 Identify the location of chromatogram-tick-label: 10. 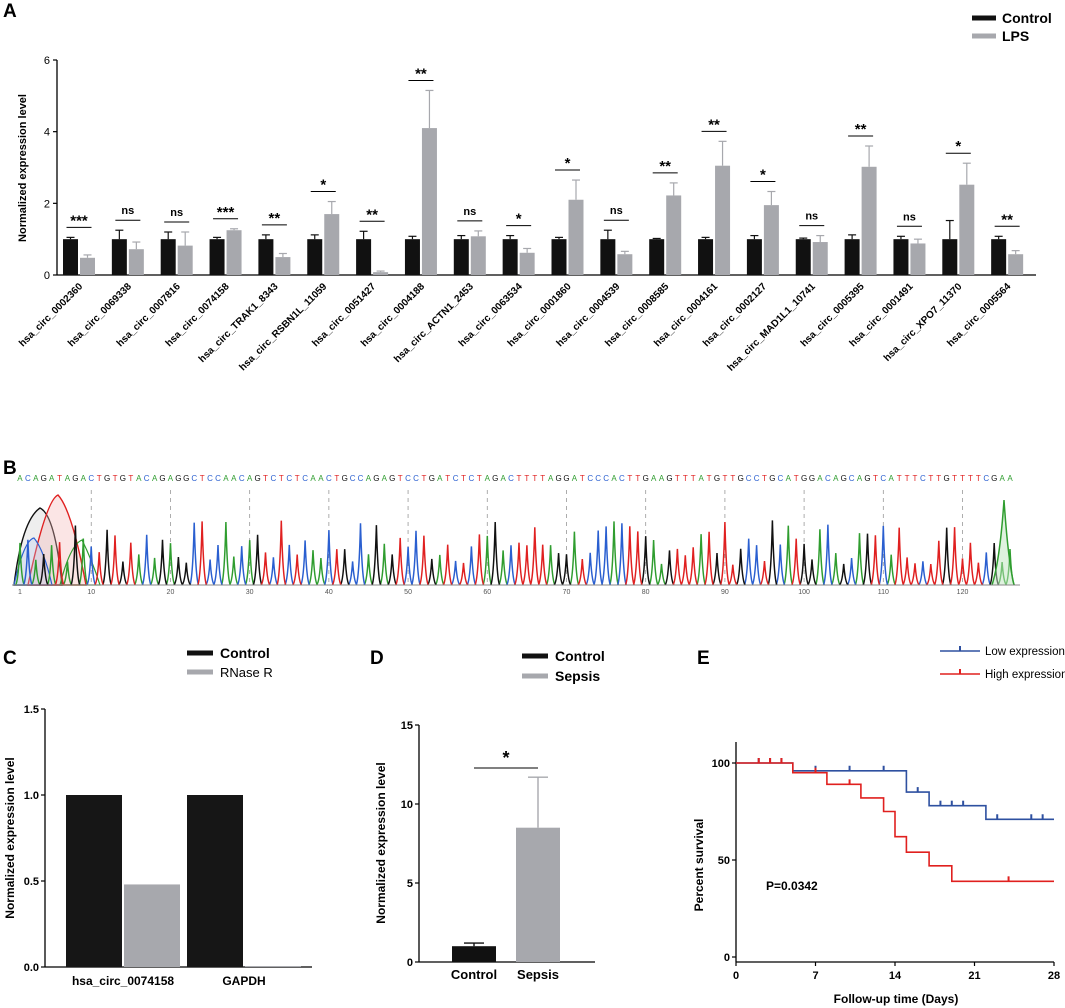
(91, 592).